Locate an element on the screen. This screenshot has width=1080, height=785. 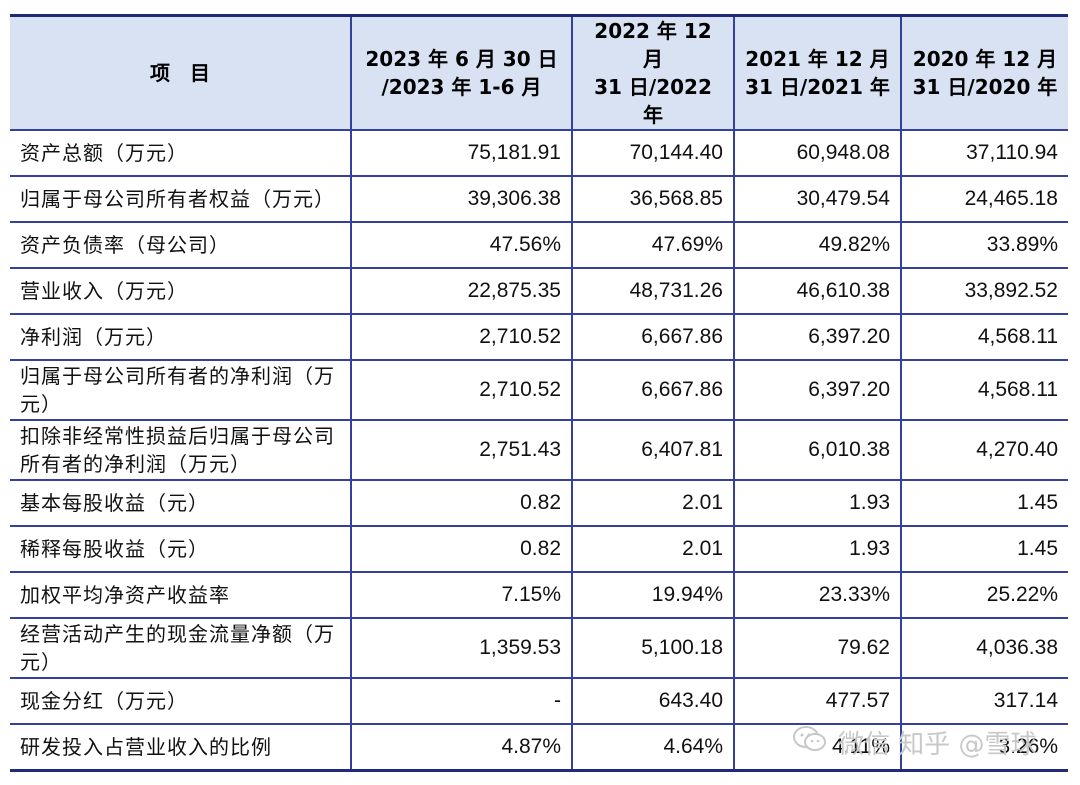
table-row: 研发投入占营业收入的比例 4.87% 4.64% 4.11% 3.26% is located at coordinates (539, 748).